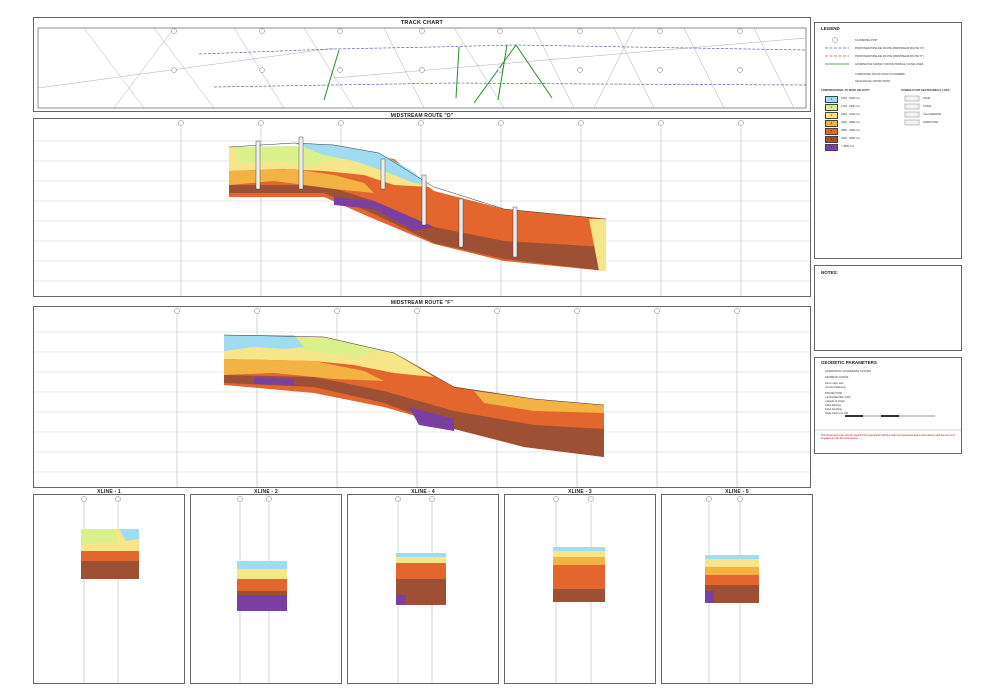 The width and height of the screenshot is (1000, 700). I want to click on layer-5-range: 2800 - 3400 m/s, so click(850, 130).